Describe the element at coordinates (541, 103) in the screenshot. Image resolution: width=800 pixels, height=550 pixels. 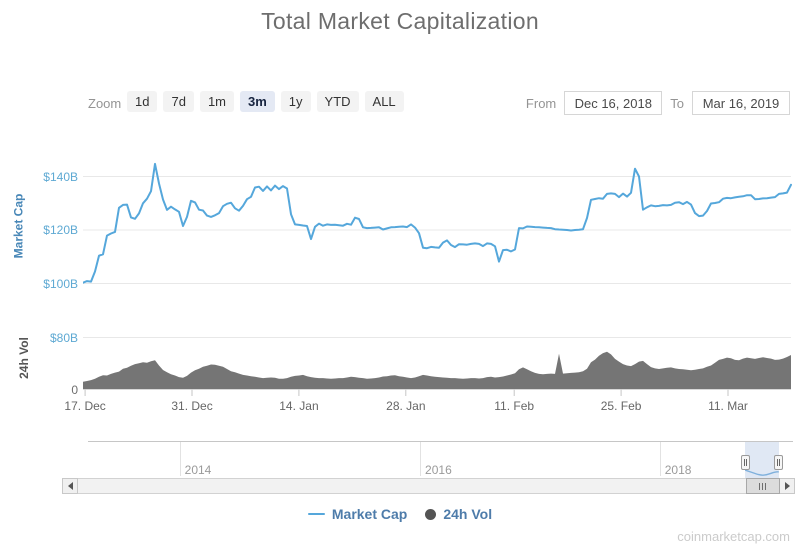
I see `from-label: From` at that location.